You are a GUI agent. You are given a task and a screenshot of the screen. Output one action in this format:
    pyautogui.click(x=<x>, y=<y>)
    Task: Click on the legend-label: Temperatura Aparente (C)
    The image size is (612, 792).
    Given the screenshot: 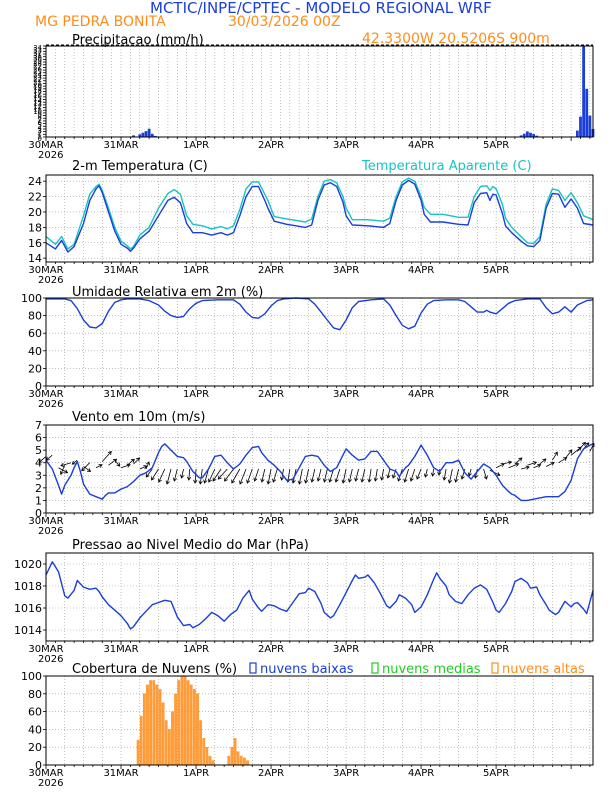 What is the action you would take?
    pyautogui.click(x=446, y=166)
    